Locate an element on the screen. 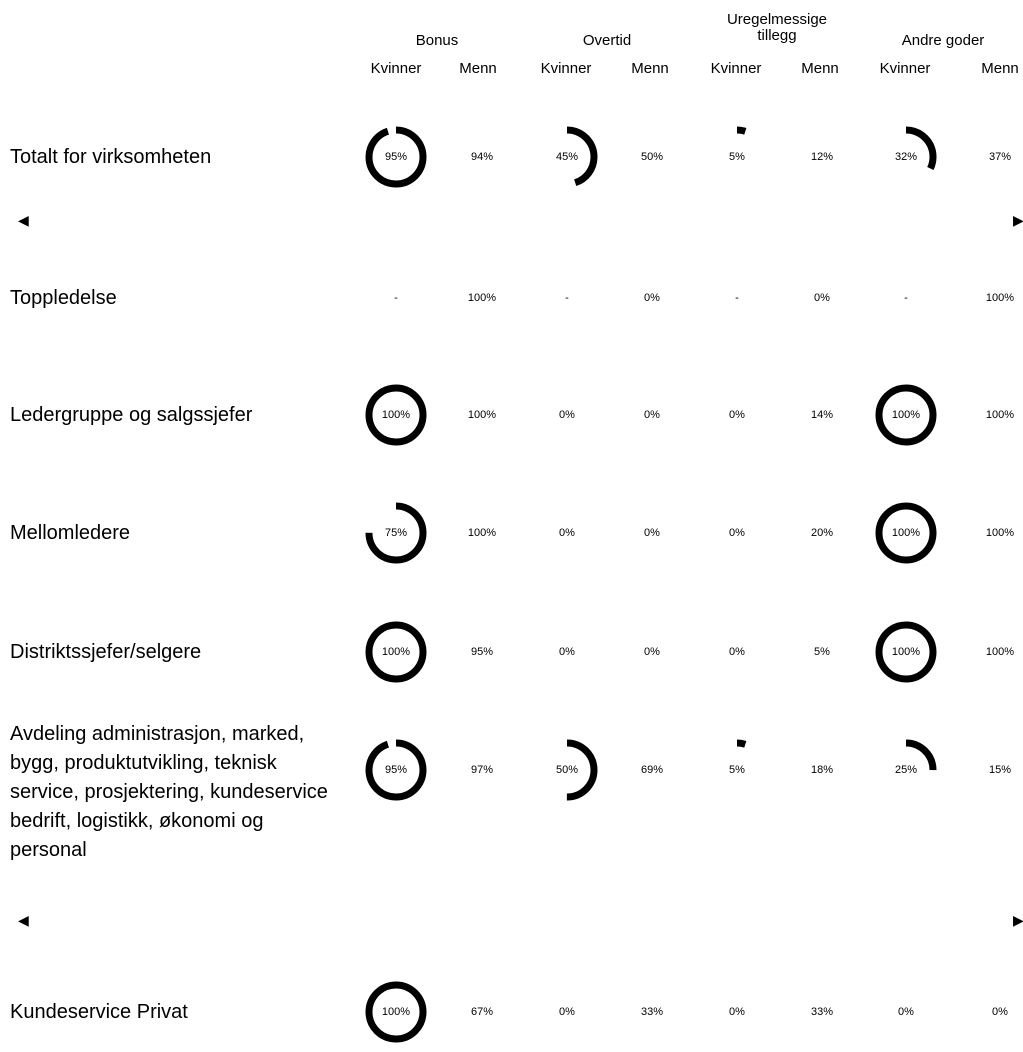 This screenshot has width=1023, height=1052. progress-ring: 95% is located at coordinates (396, 770).